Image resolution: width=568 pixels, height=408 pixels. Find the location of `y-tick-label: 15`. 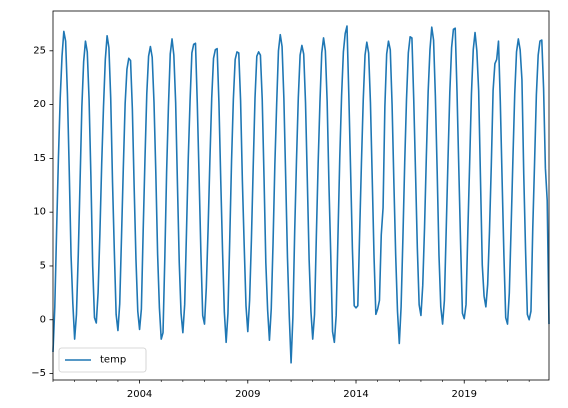

y-tick-label: 15 is located at coordinates (39, 158).